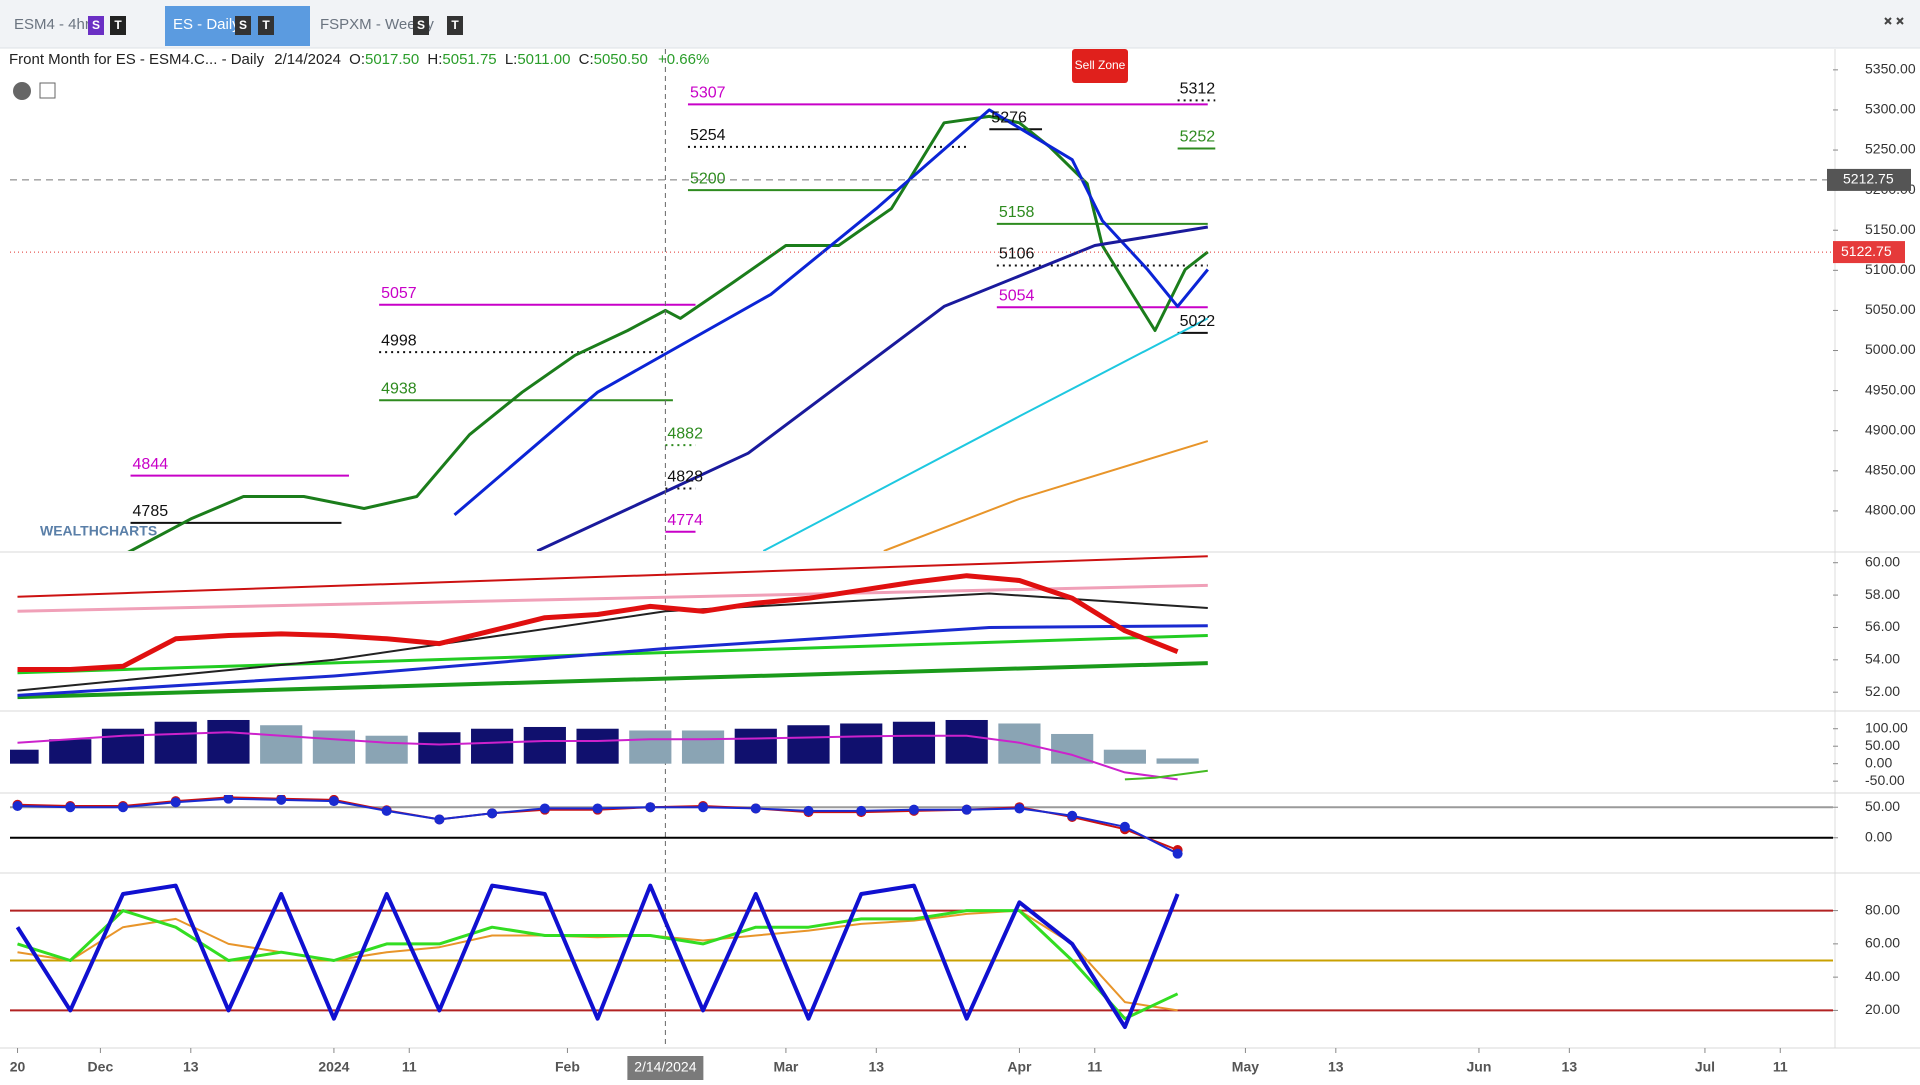  I want to click on tab-label: ES - Daily, so click(206, 24).